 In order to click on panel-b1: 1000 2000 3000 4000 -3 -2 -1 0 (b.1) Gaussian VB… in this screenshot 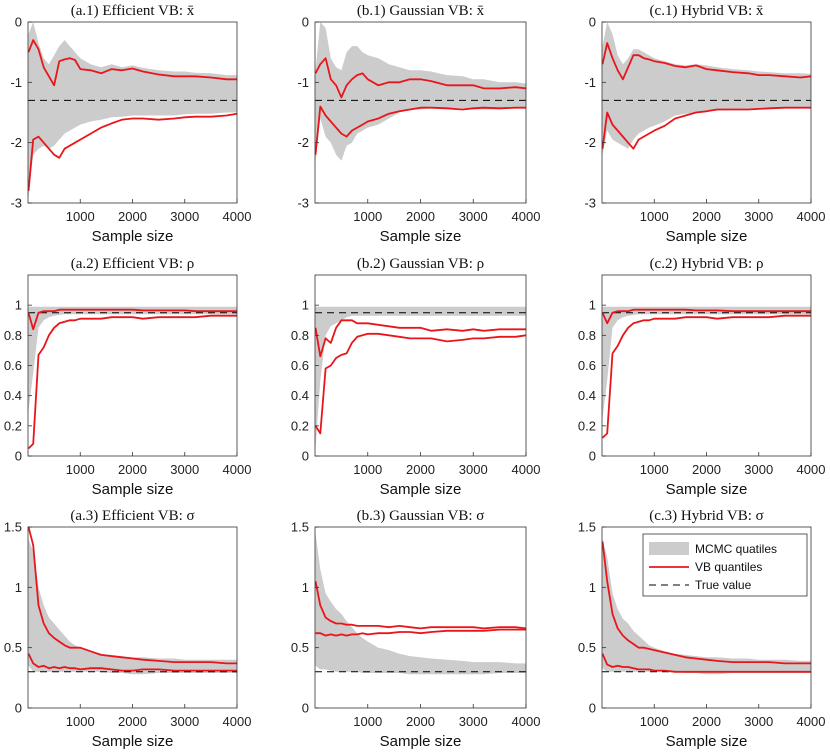, I will do `click(418, 124)`.